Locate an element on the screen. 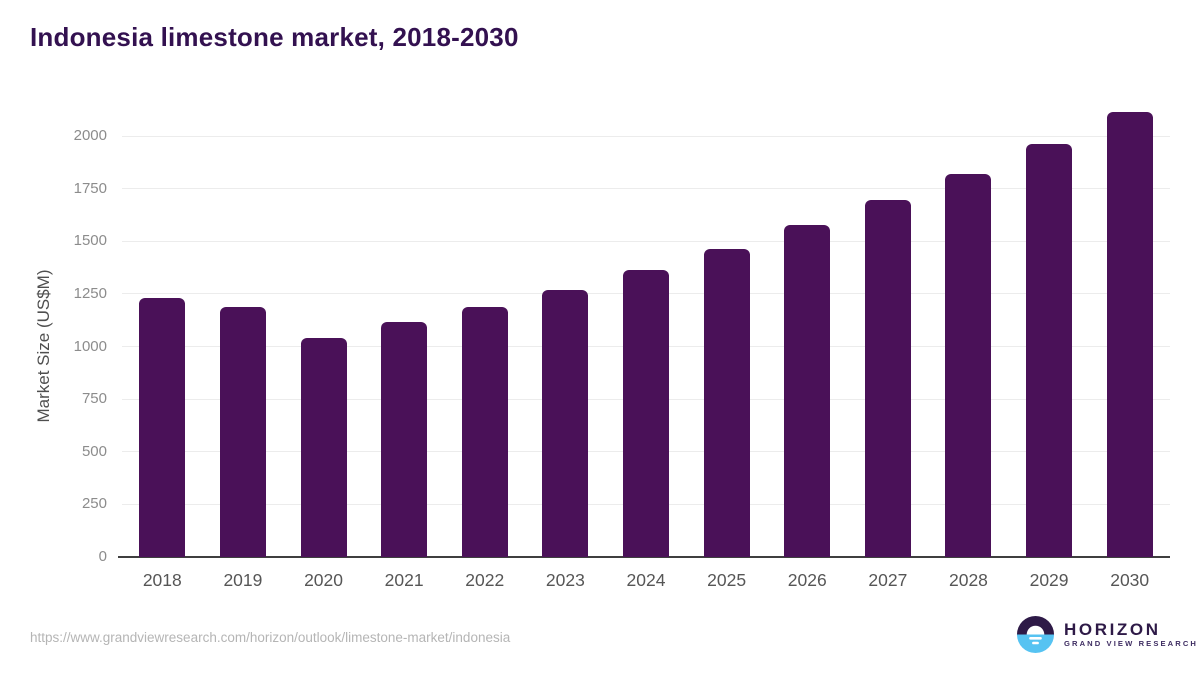 The width and height of the screenshot is (1200, 675). logo-text: HORIZON GRAND VIEW RESEARCH is located at coordinates (1131, 634).